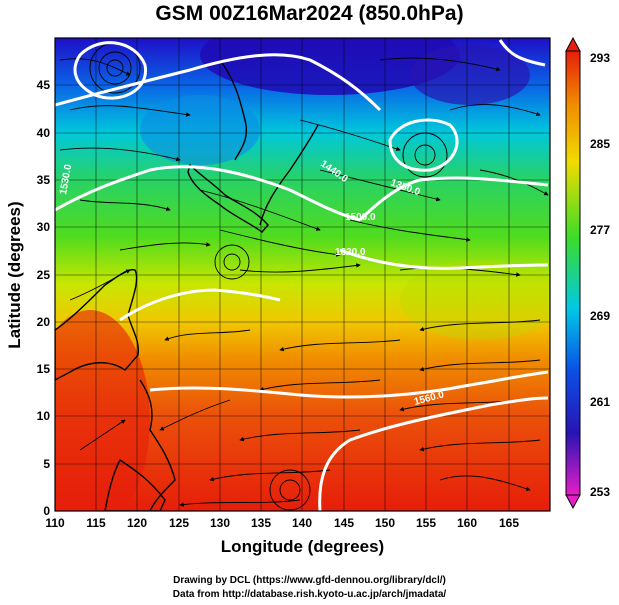 Image resolution: width=619 pixels, height=605 pixels. What do you see at coordinates (44, 275) in the screenshot?
I see `y-tick: 25` at bounding box center [44, 275].